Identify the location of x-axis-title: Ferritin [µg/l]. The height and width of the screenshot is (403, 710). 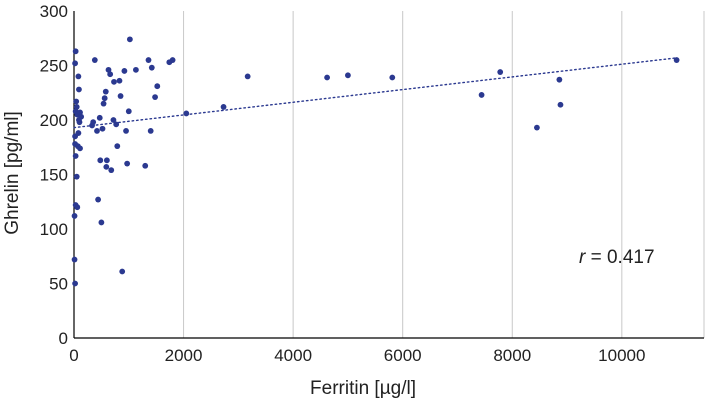
(363, 388).